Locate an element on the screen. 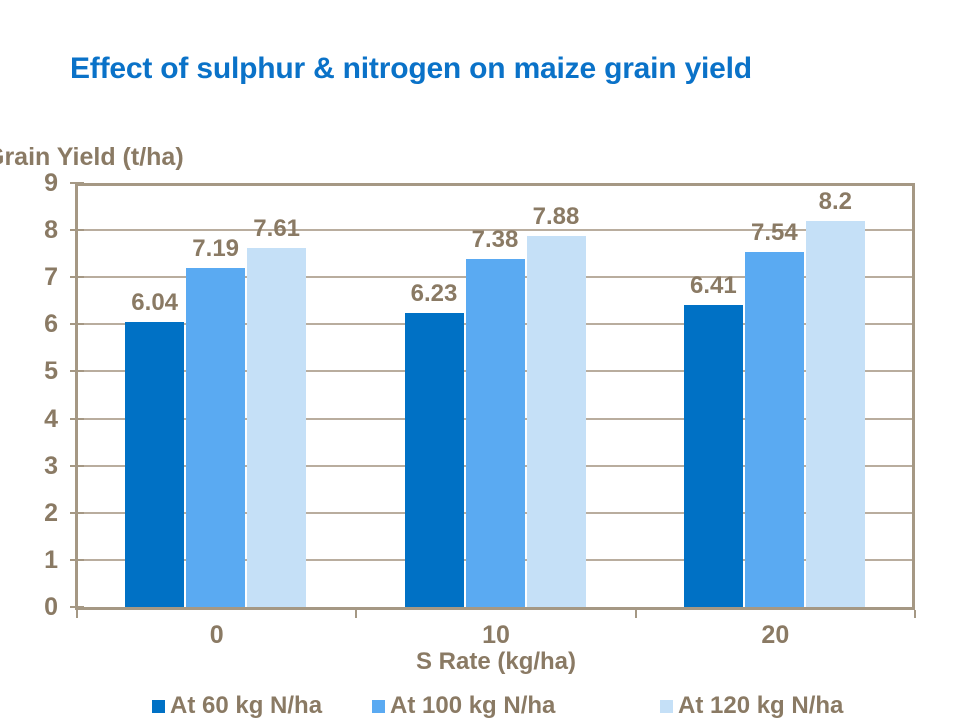 The width and height of the screenshot is (960, 720). x-axis-tick-label: 20 is located at coordinates (775, 635).